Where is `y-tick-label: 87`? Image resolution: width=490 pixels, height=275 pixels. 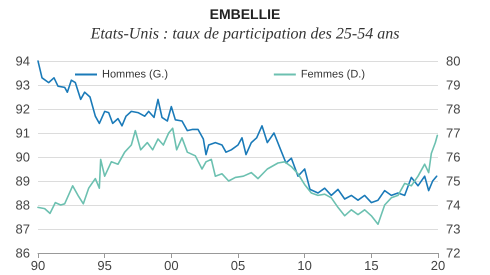 y-tick-label: 87 is located at coordinates (23, 229).